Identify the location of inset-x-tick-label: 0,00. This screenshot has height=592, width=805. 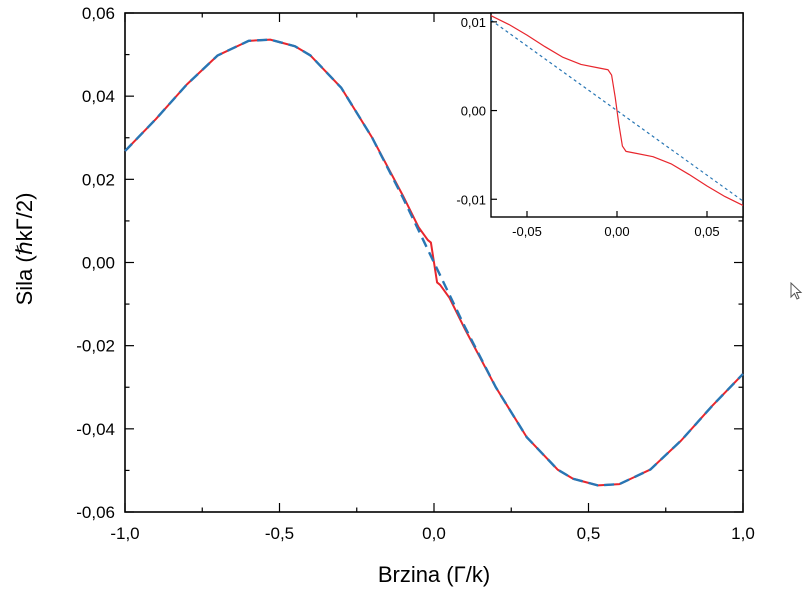
(616, 231).